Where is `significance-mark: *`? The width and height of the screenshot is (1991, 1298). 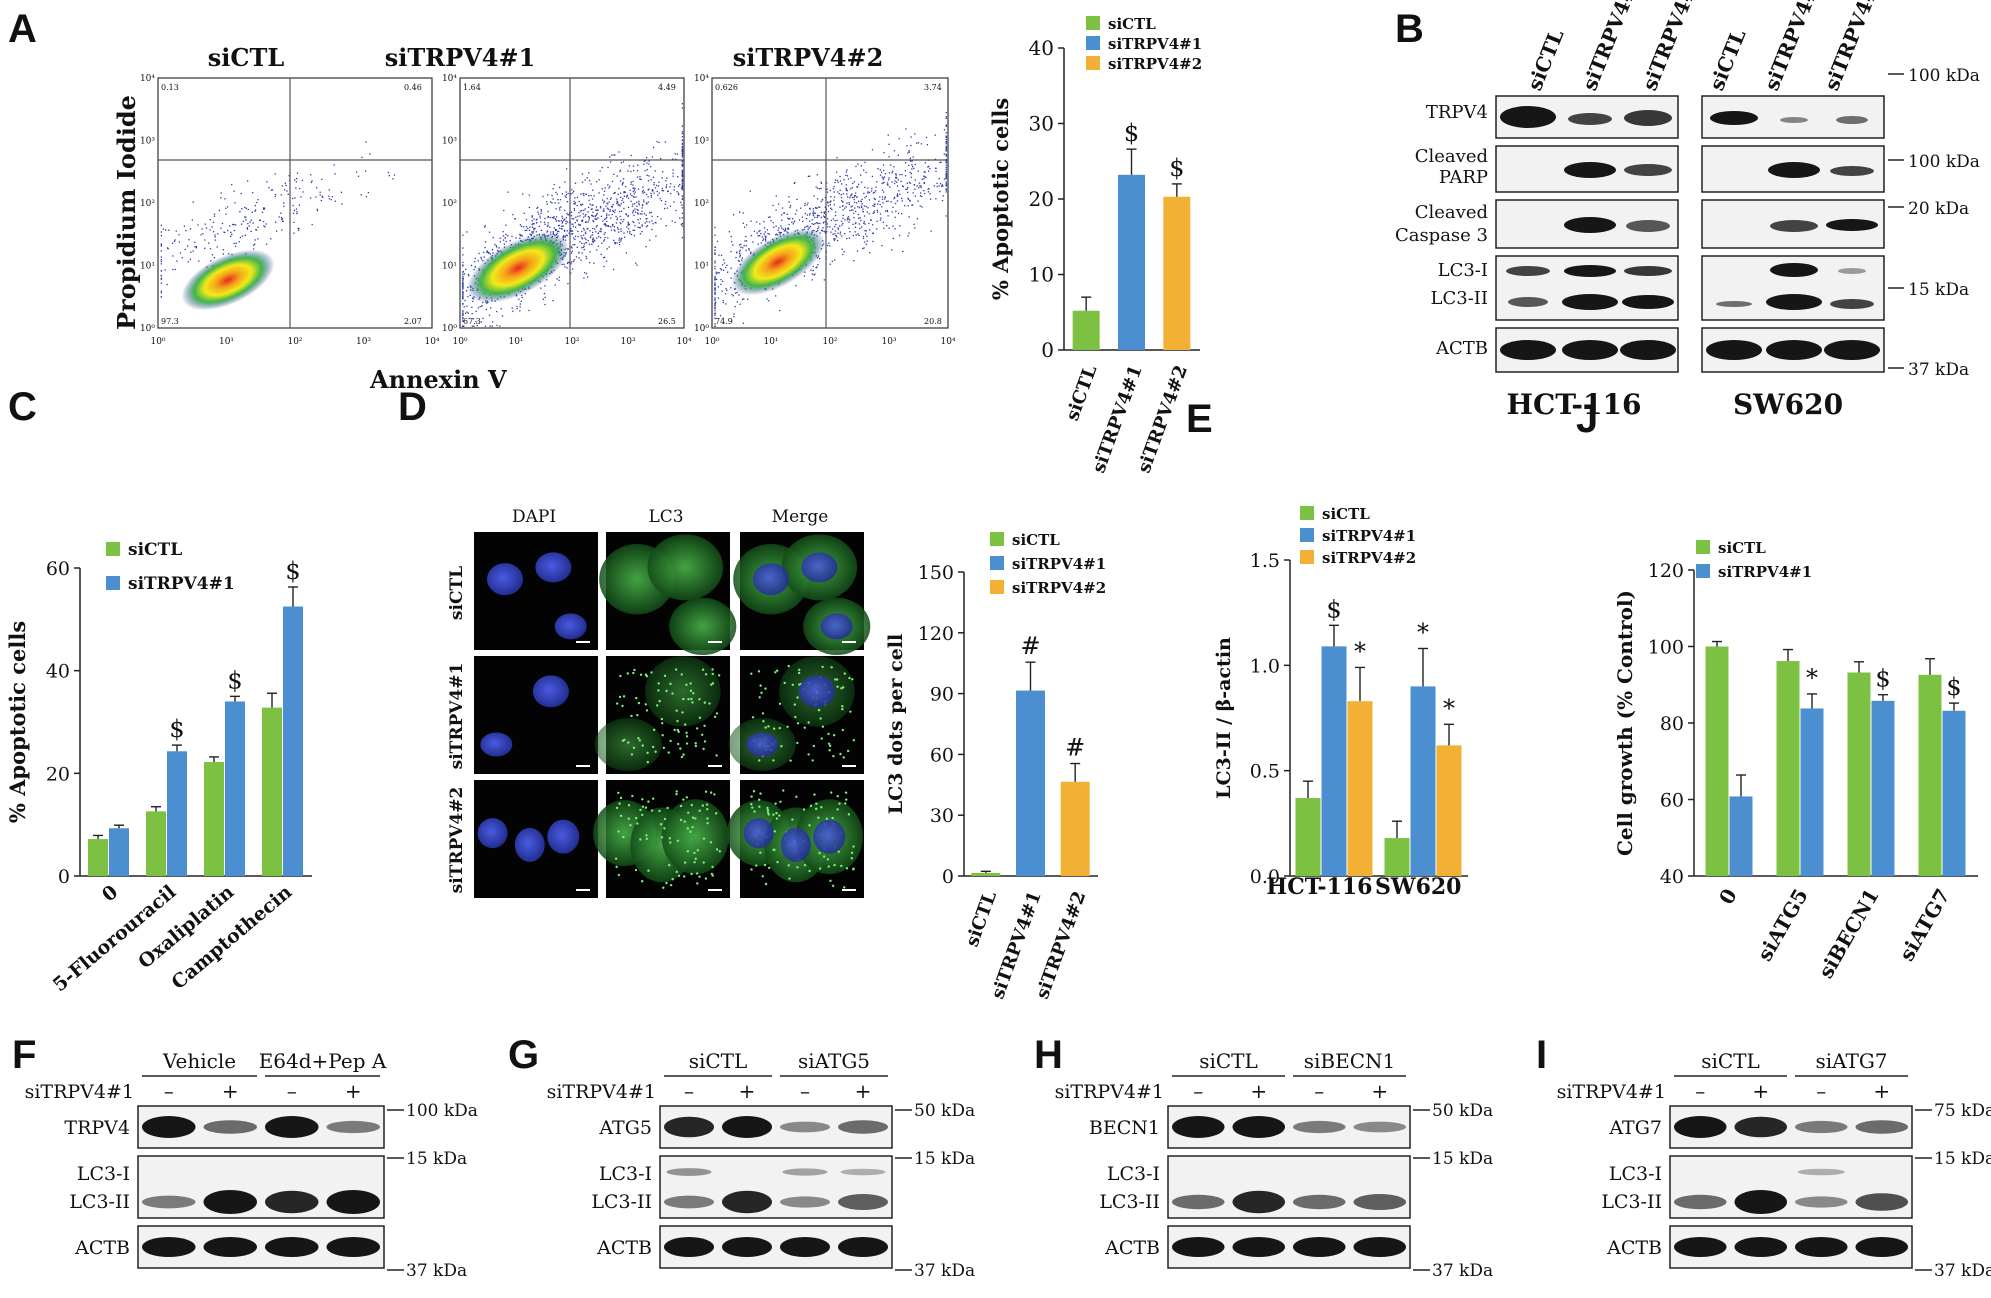
significance-mark: * is located at coordinates (1360, 651).